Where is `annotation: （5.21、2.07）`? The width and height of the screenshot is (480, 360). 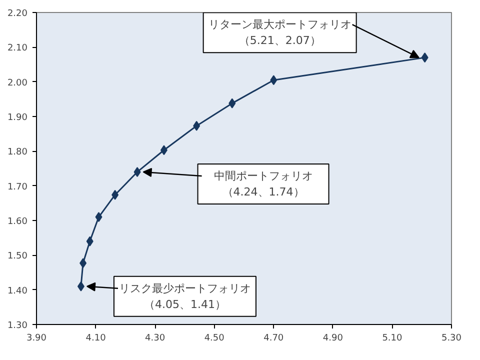 annotation: （5.21、2.07） is located at coordinates (279, 41).